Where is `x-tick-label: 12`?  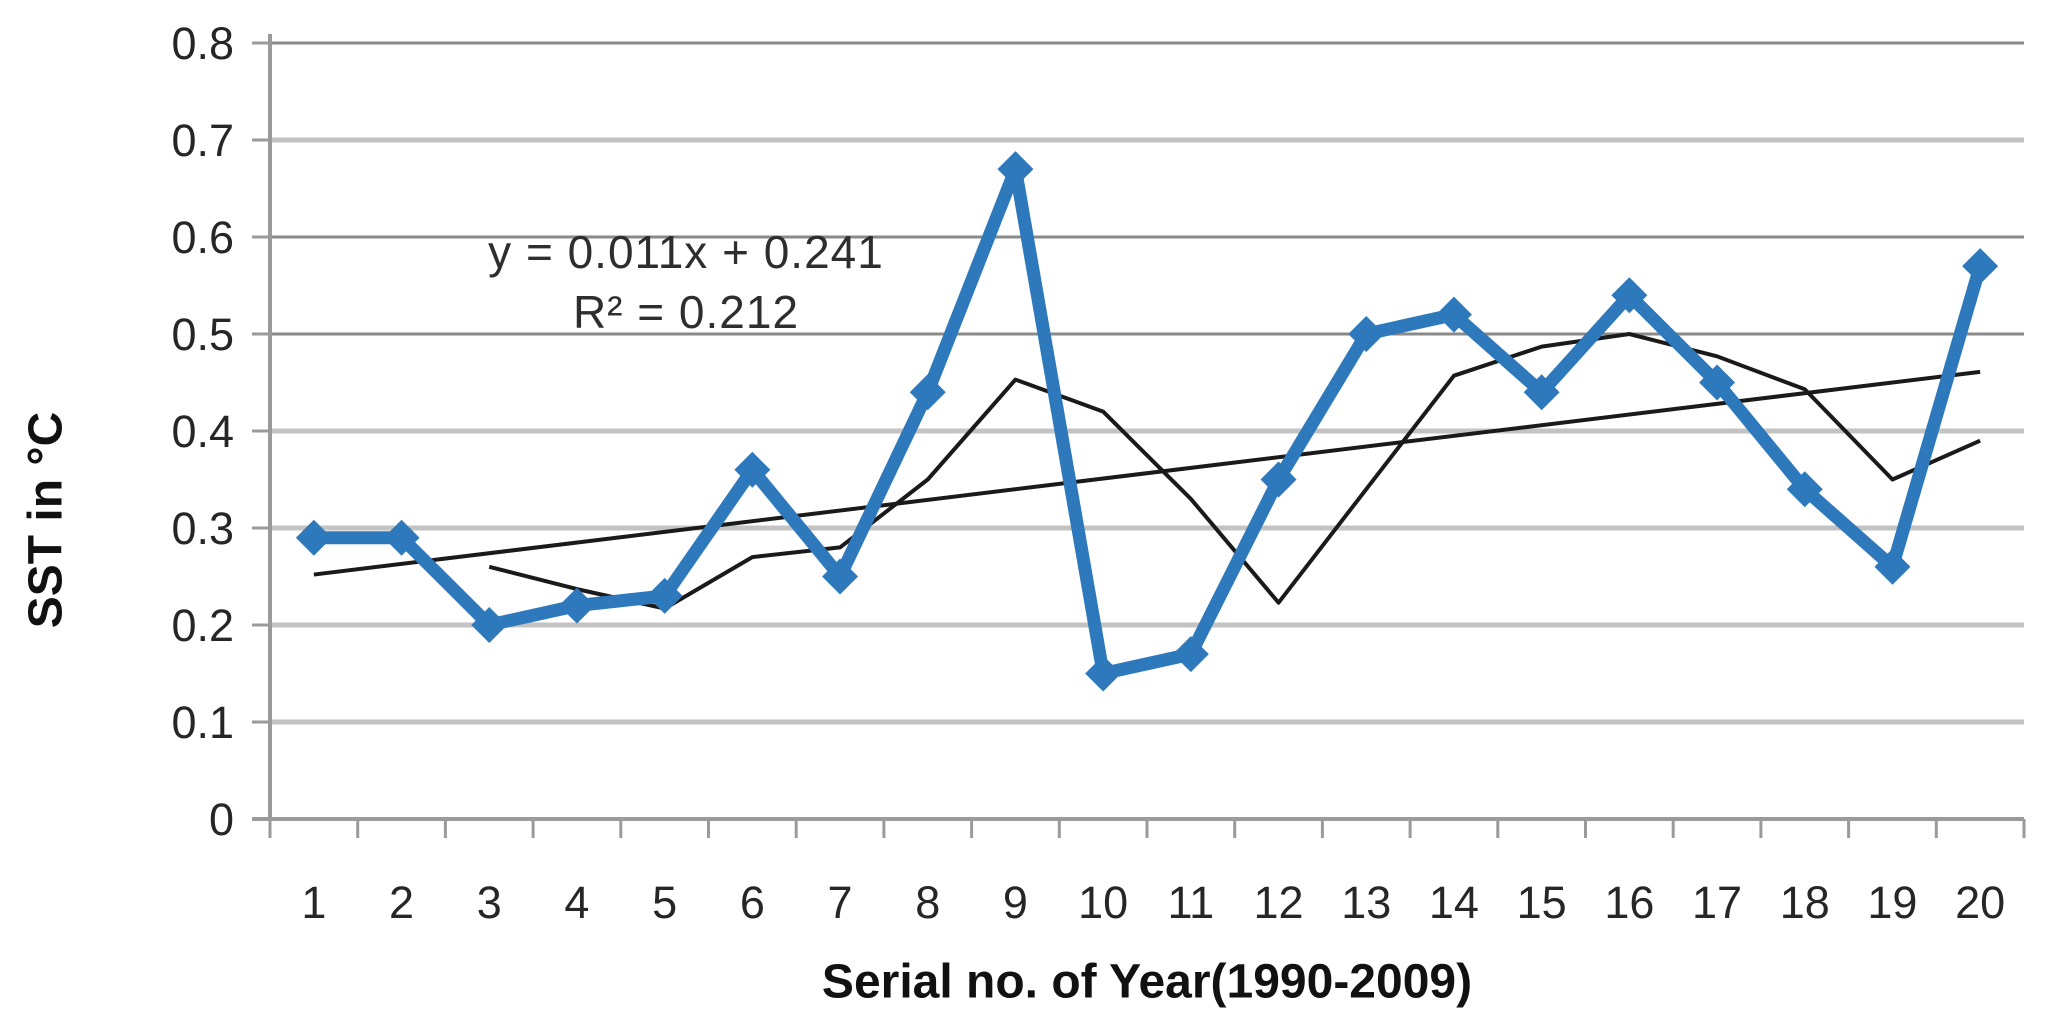 x-tick-label: 12 is located at coordinates (1279, 902).